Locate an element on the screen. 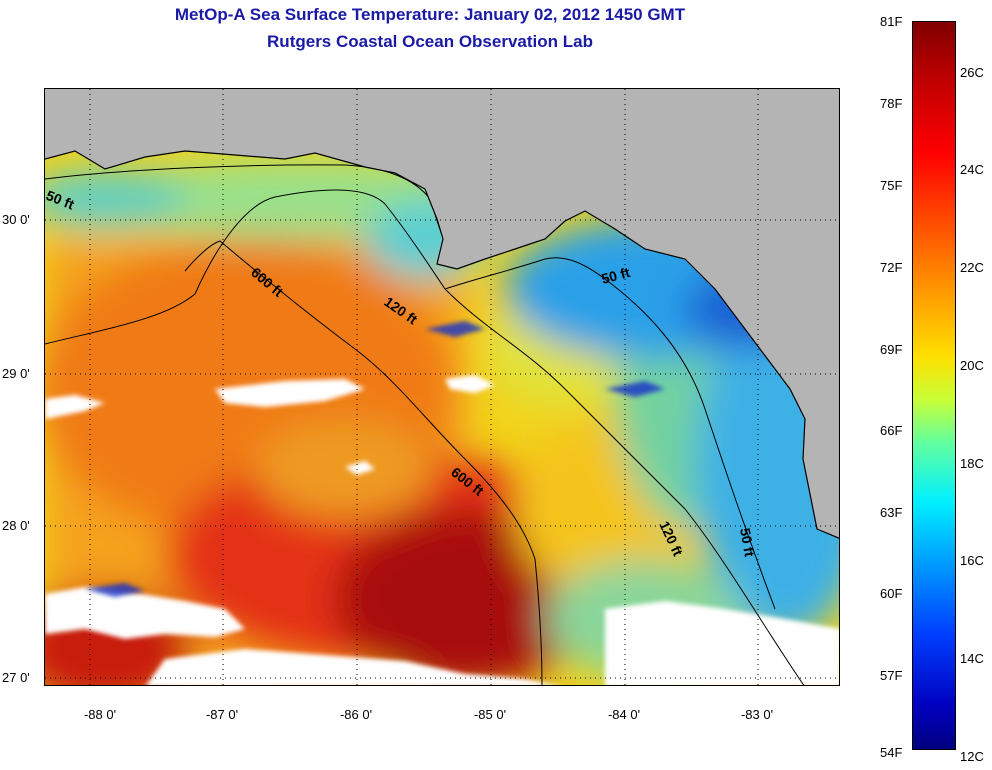  lat-tick-28: 28 0' is located at coordinates (16, 525).